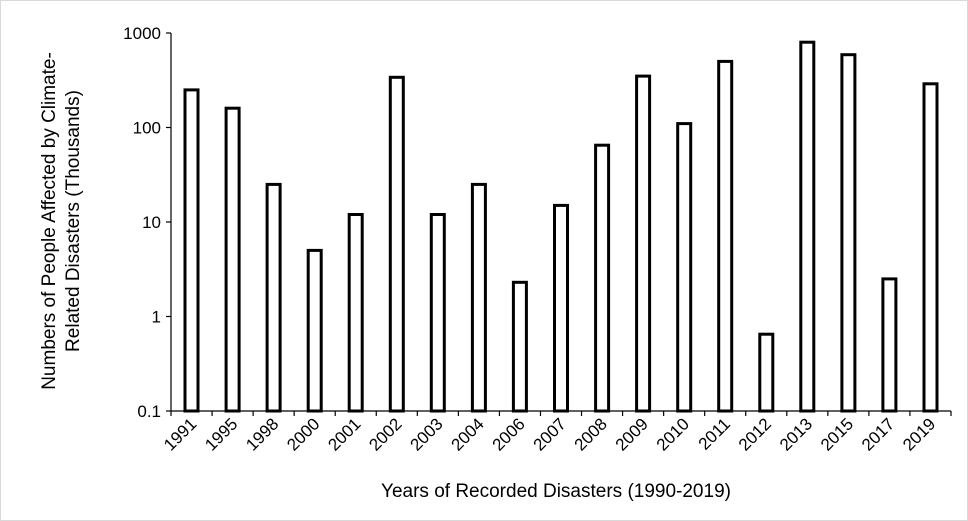  What do you see at coordinates (142, 33) in the screenshot?
I see `y-tick-label: 1000` at bounding box center [142, 33].